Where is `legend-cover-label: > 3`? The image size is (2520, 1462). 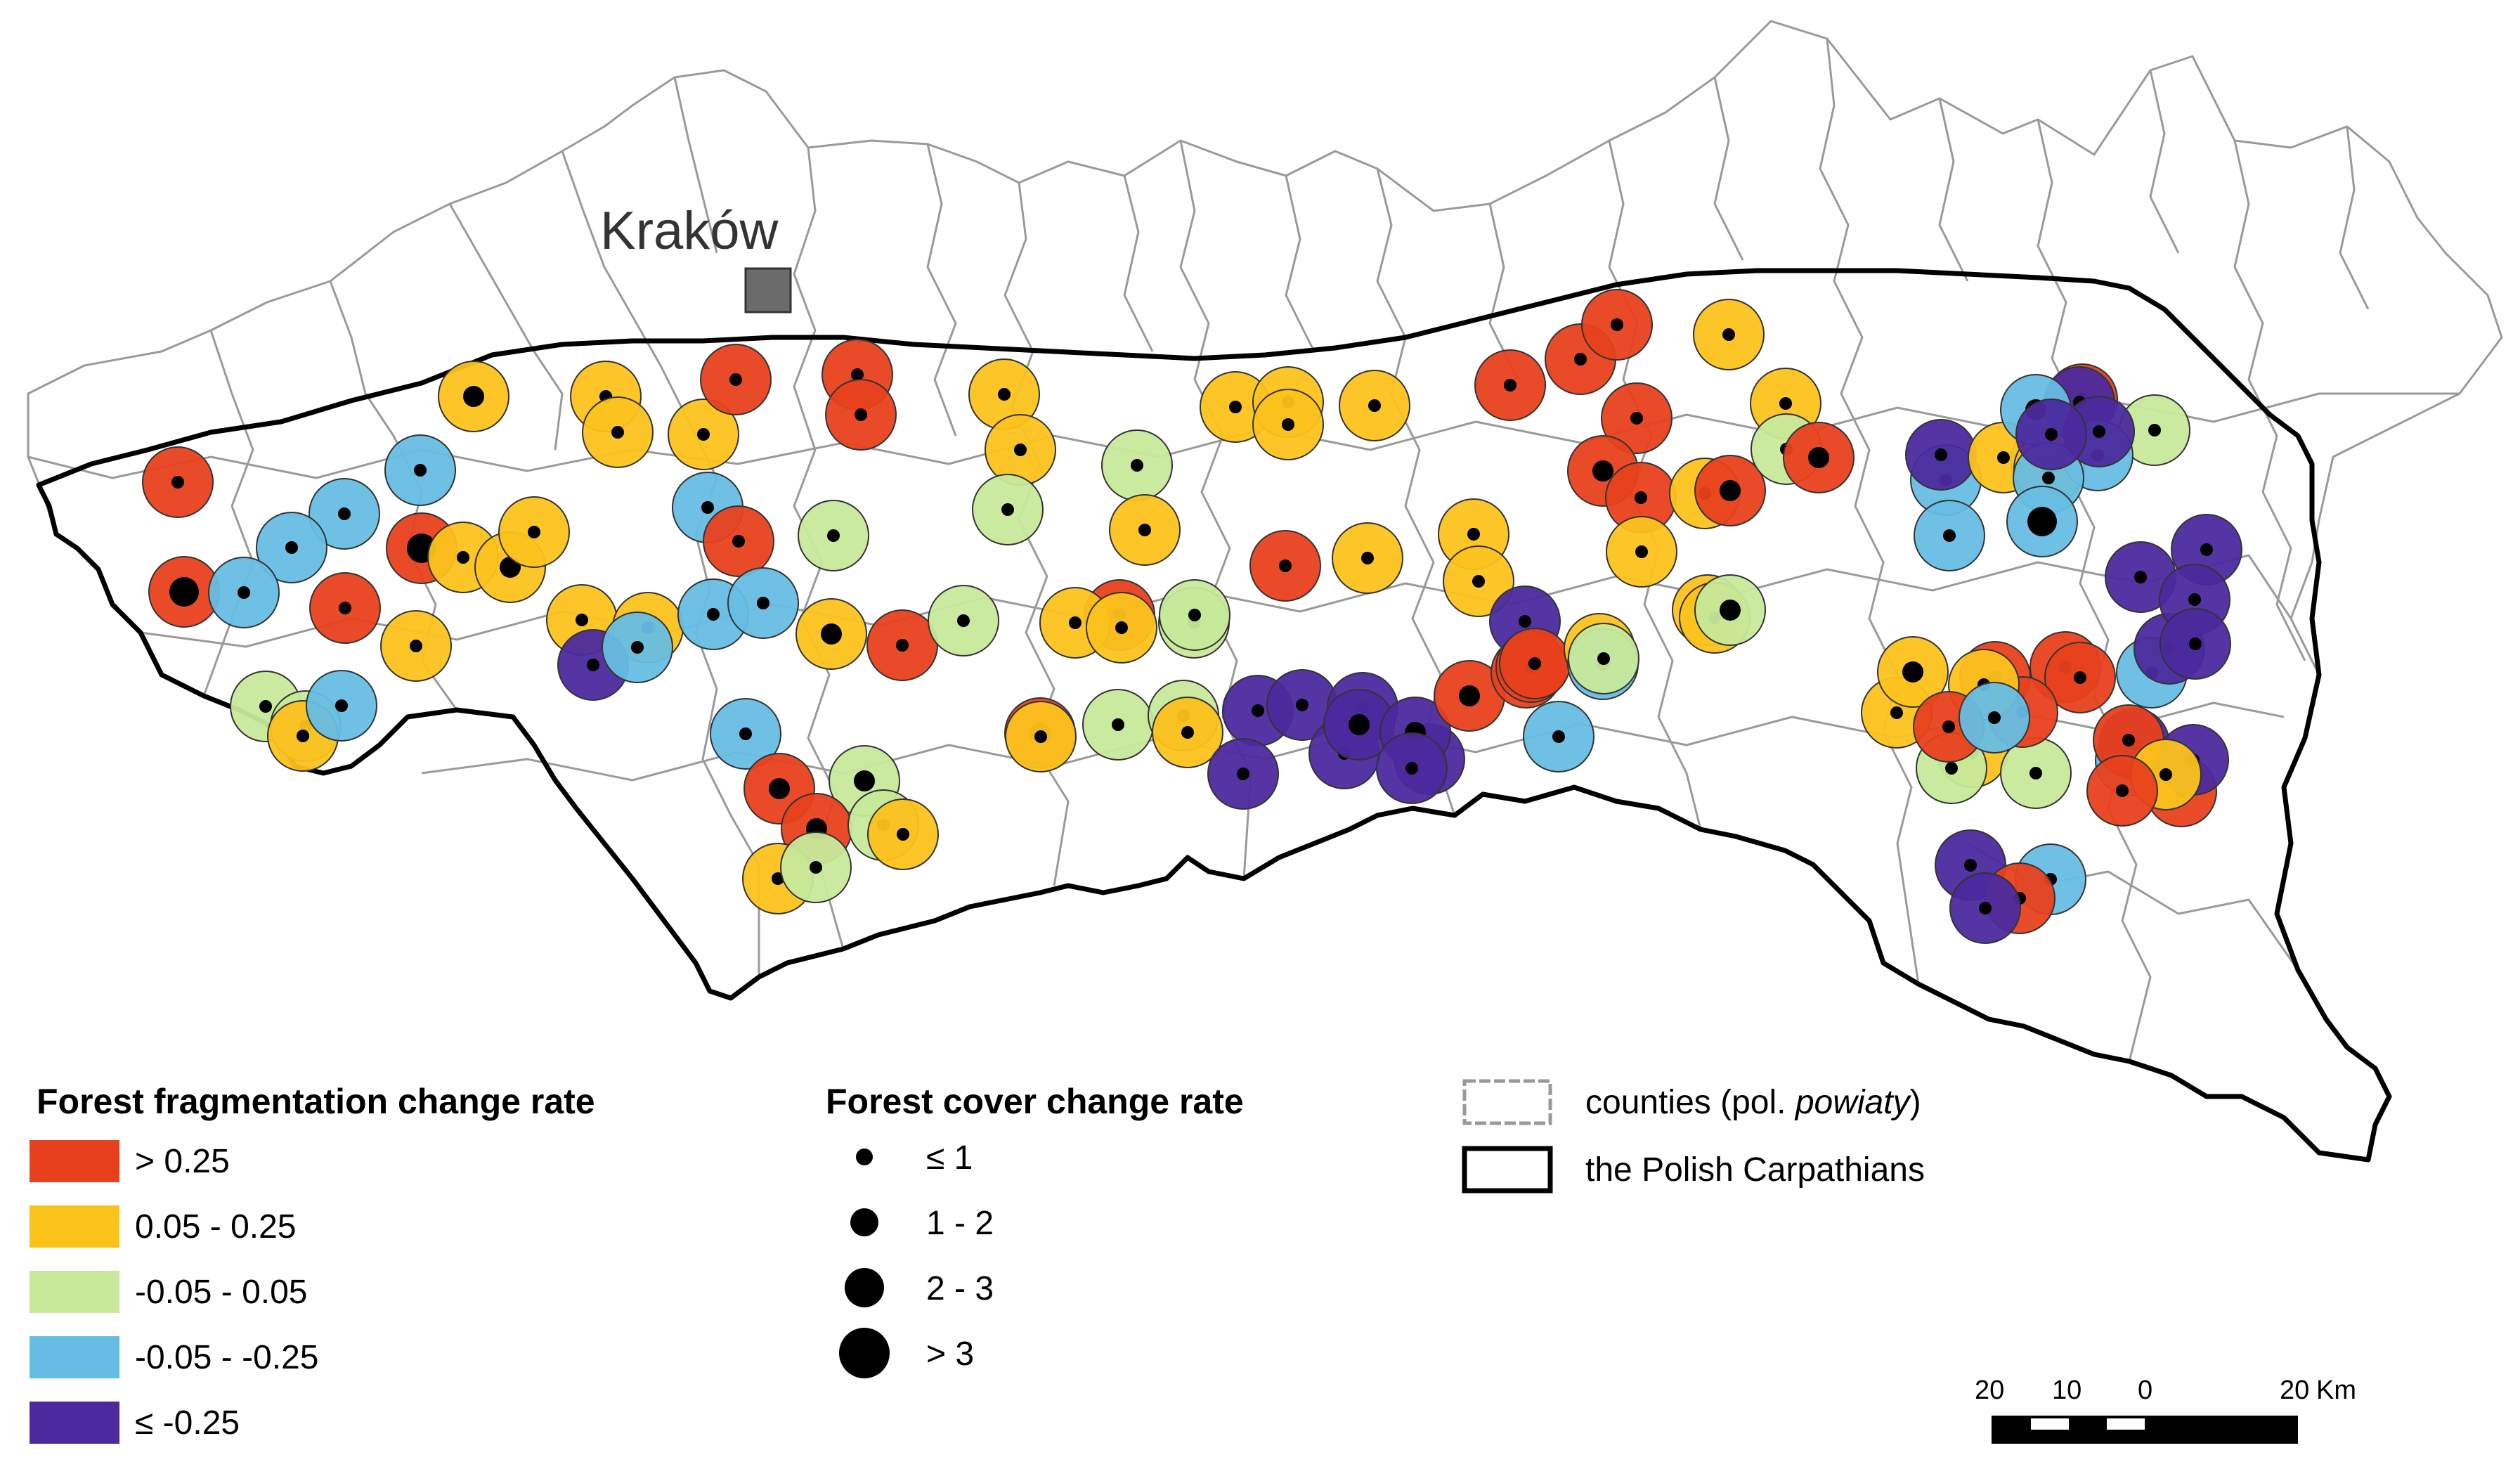
legend-cover-label: > 3 is located at coordinates (950, 1354).